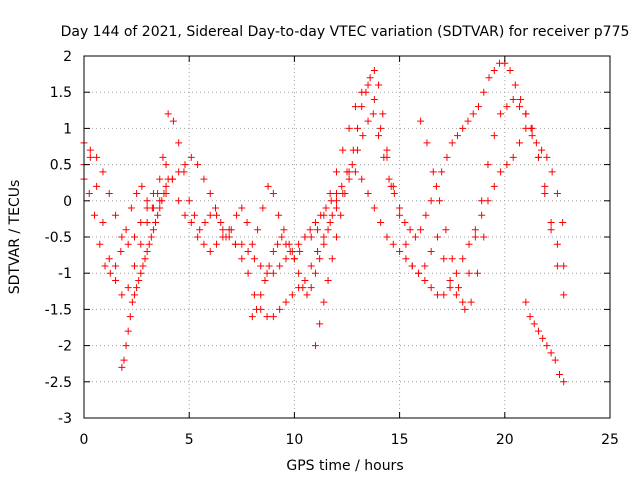 This screenshot has width=640, height=480. I want to click on x-tick-label: 20, so click(505, 440).